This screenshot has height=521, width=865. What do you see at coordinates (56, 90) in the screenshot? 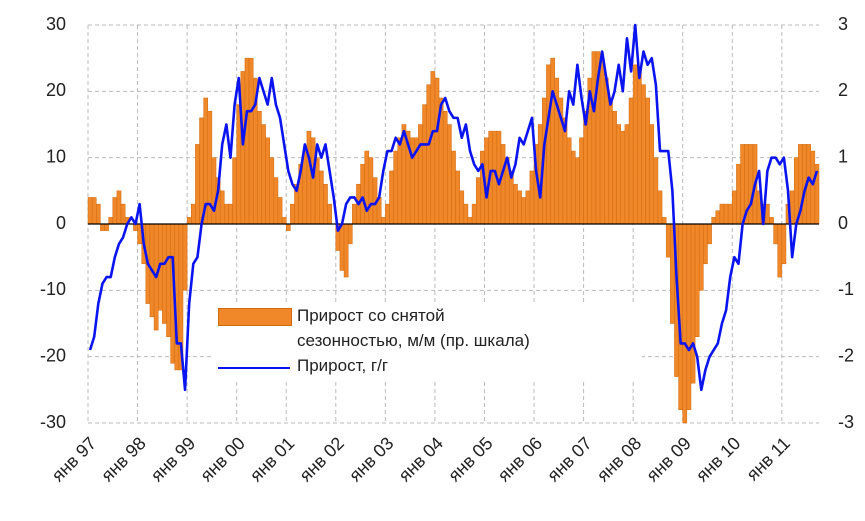
I see `y-tick-label: 20` at bounding box center [56, 90].